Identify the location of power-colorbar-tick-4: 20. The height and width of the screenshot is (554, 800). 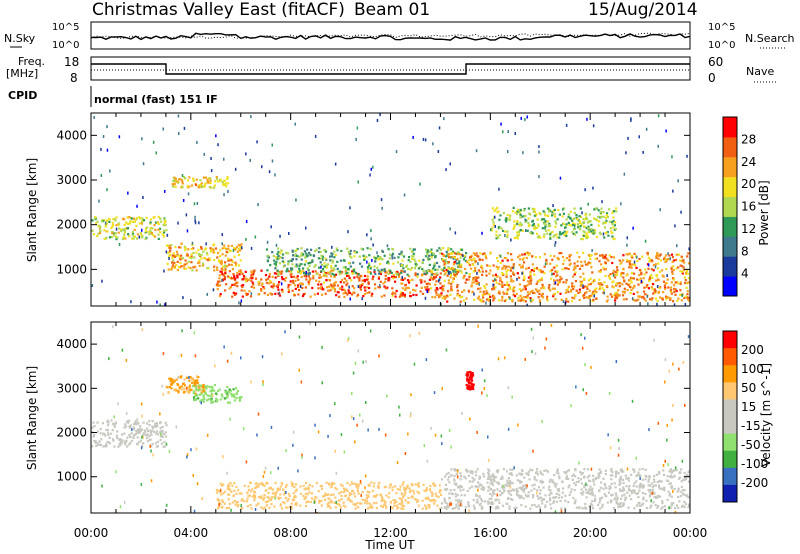
(748, 184).